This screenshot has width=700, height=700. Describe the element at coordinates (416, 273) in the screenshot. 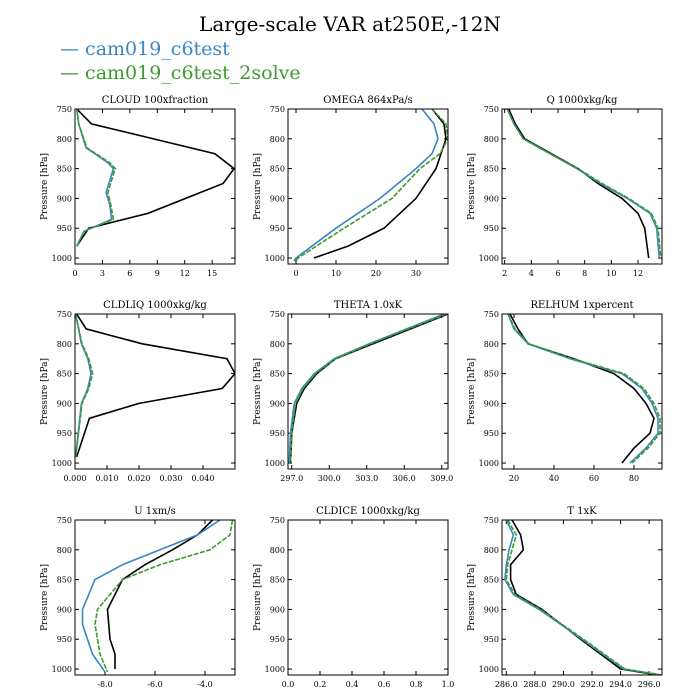

I see `x-tick-label: 30` at that location.